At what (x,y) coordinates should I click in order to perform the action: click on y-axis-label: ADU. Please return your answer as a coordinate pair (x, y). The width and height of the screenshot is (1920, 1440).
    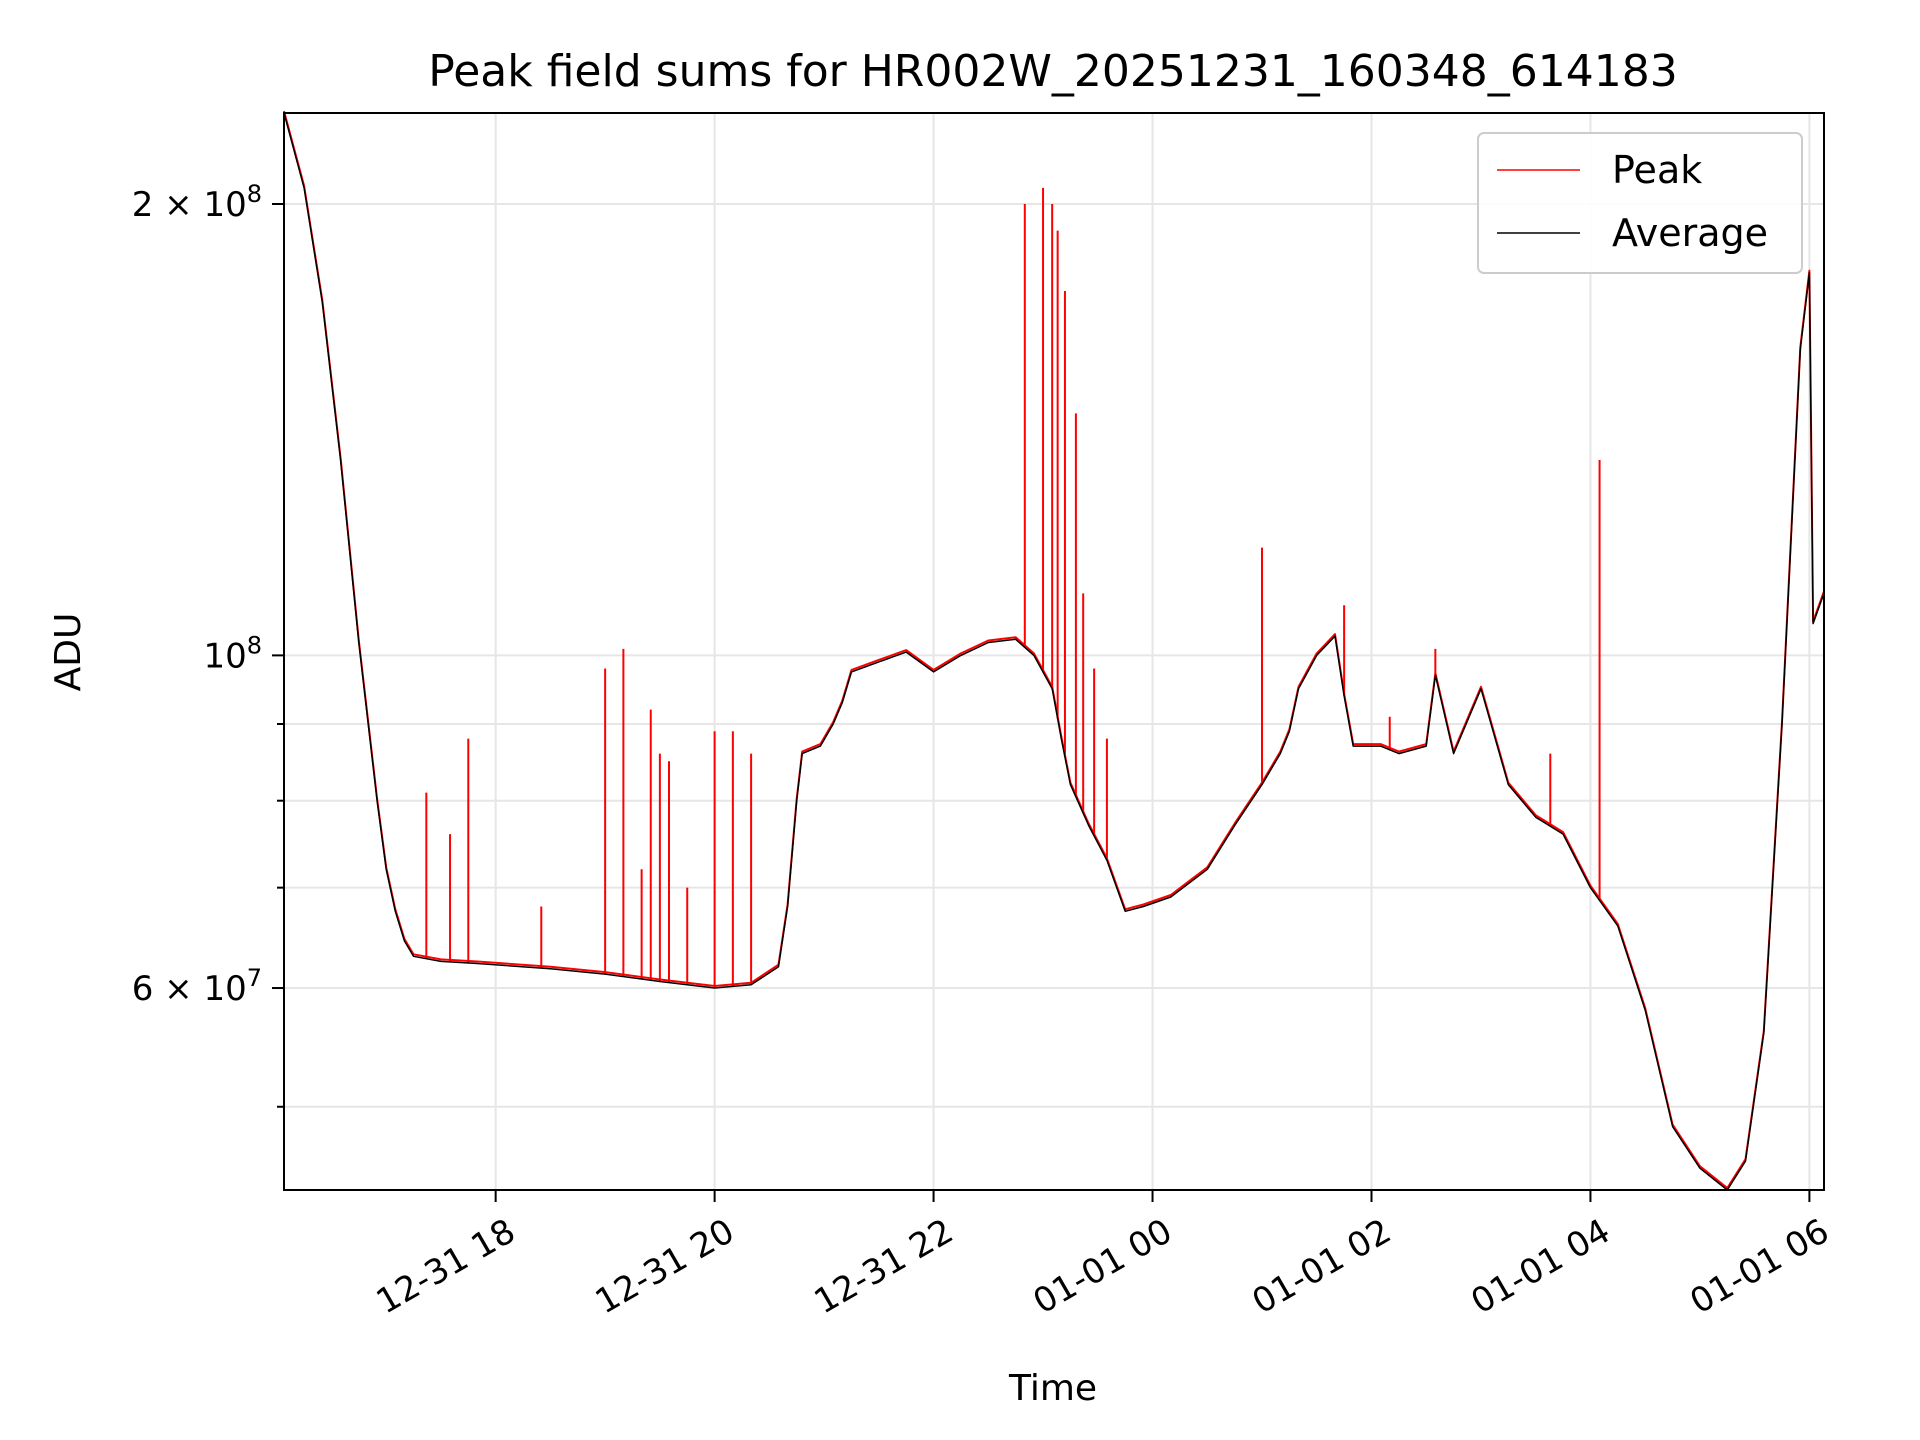
    Looking at the image, I should click on (68, 652).